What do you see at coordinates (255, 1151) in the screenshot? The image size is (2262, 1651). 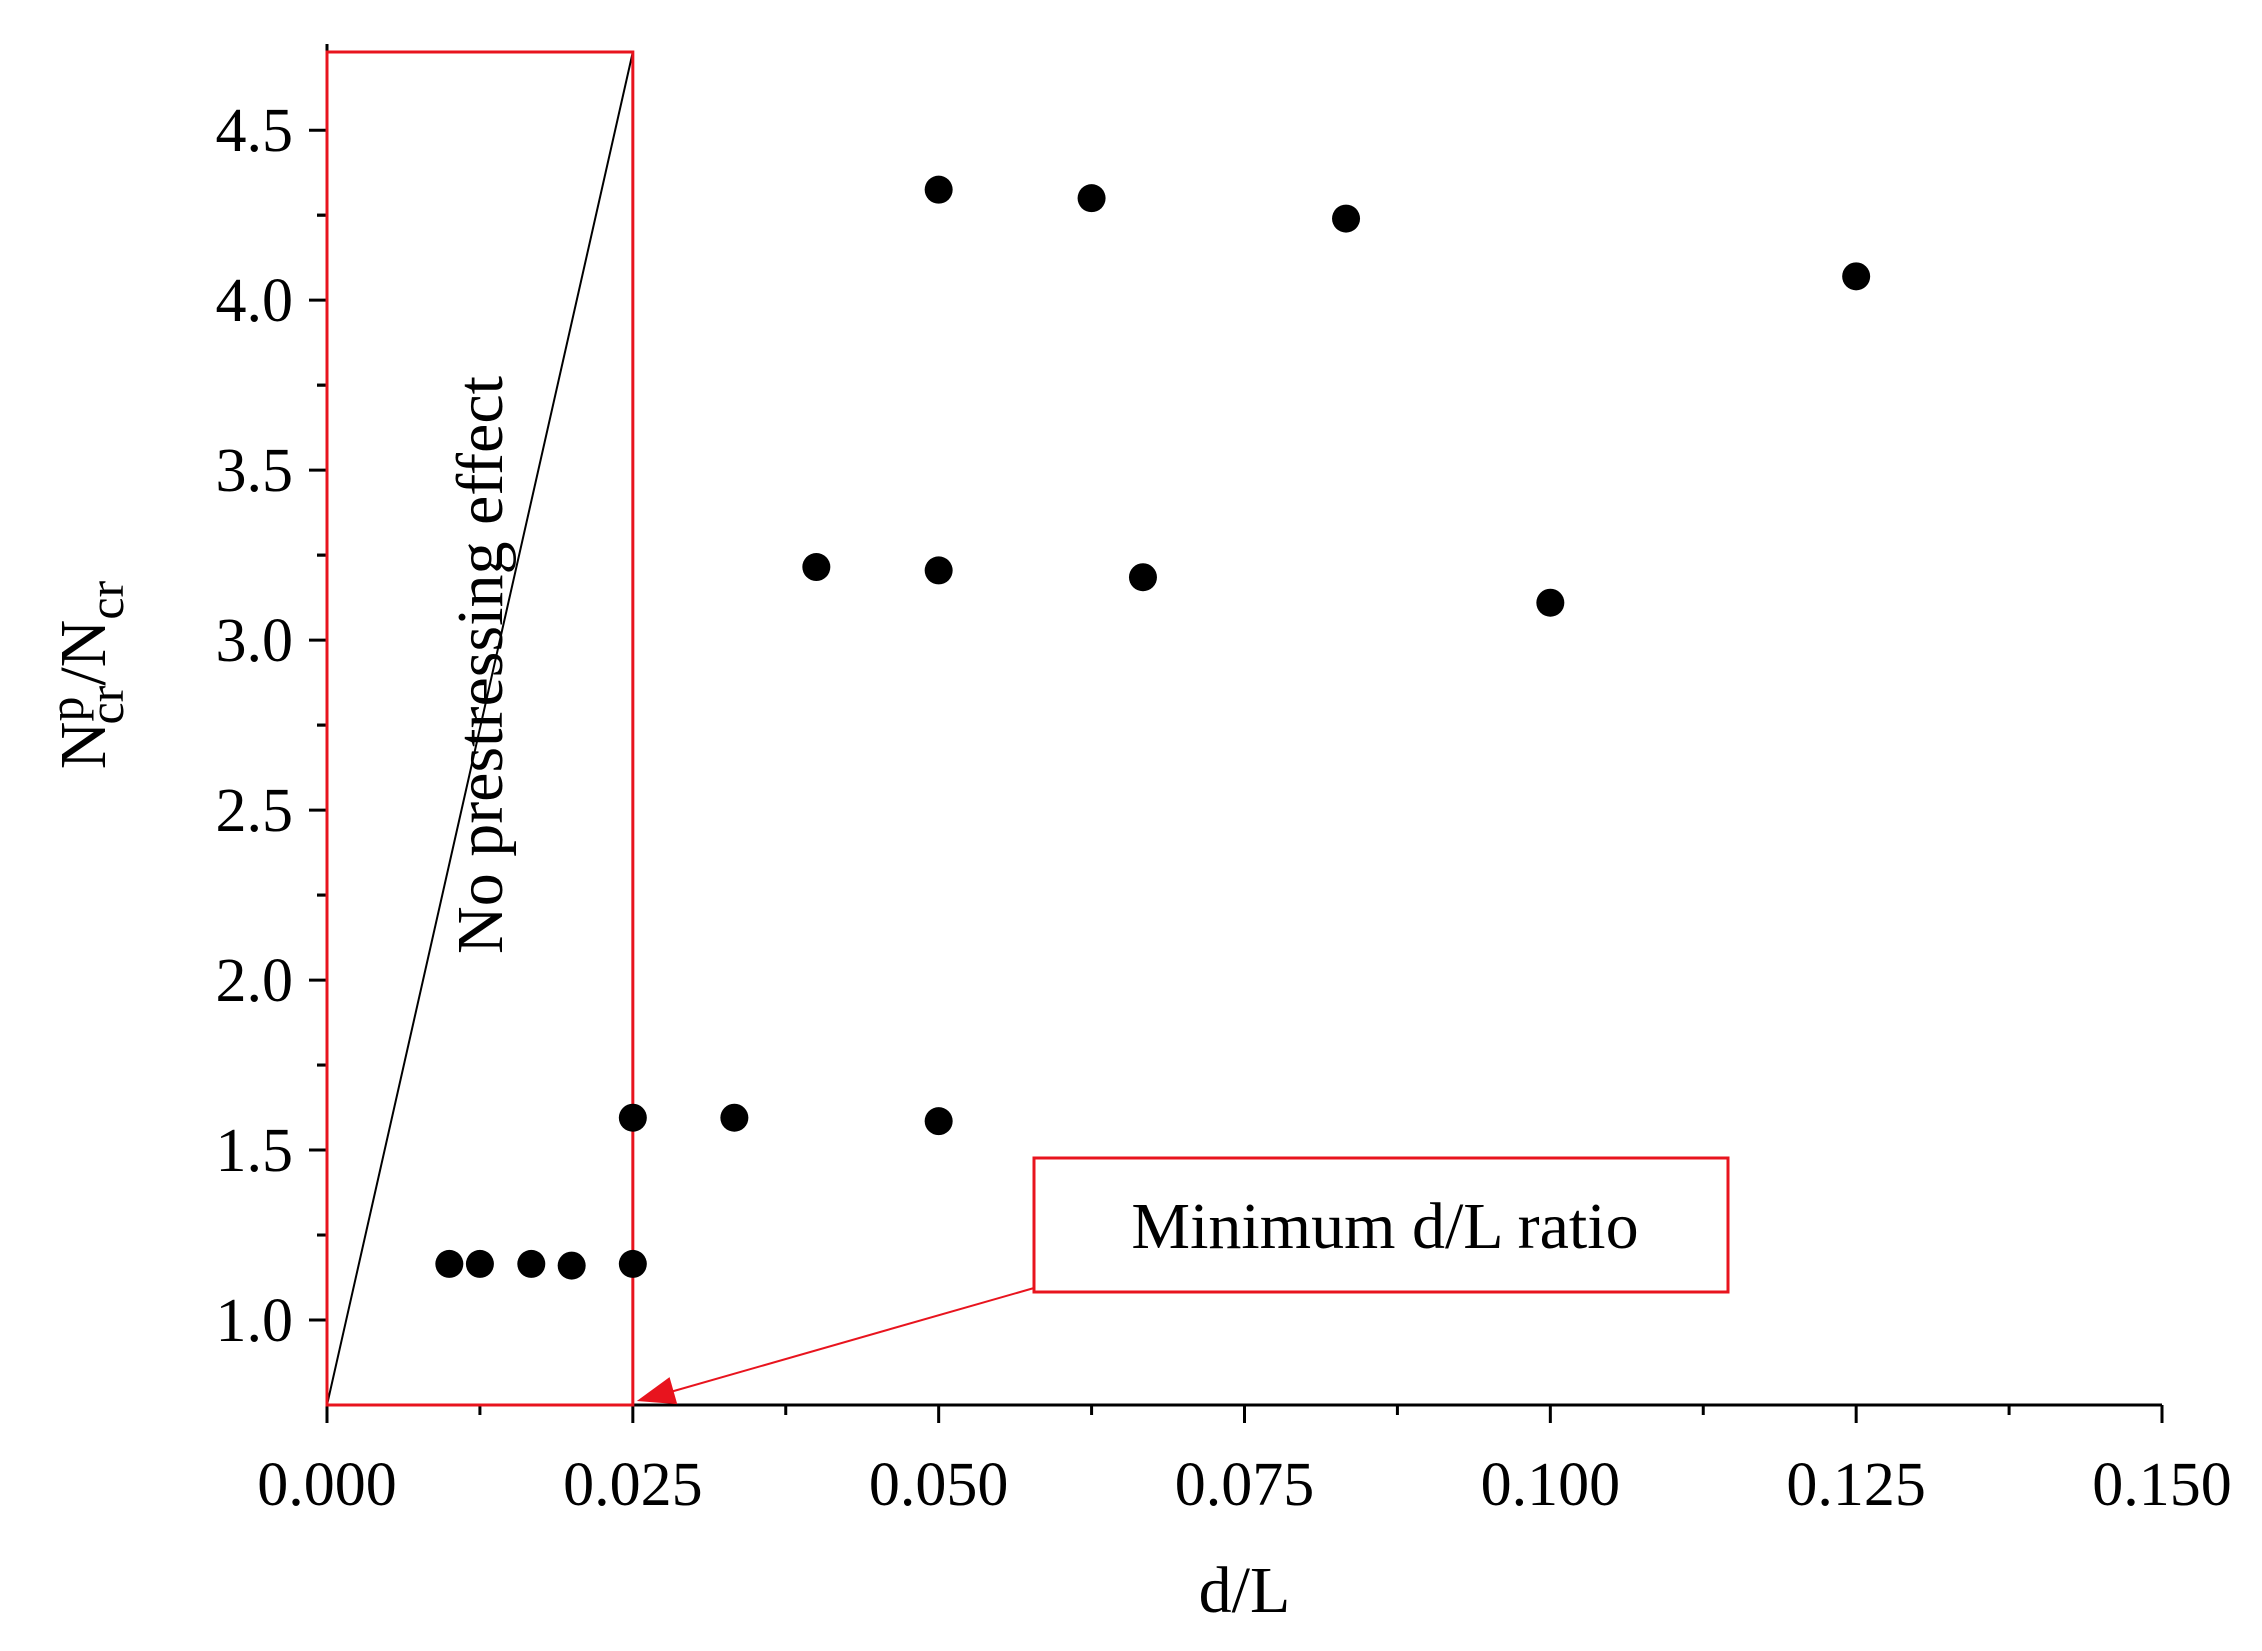 I see `y-tick-label: 1.5` at bounding box center [255, 1151].